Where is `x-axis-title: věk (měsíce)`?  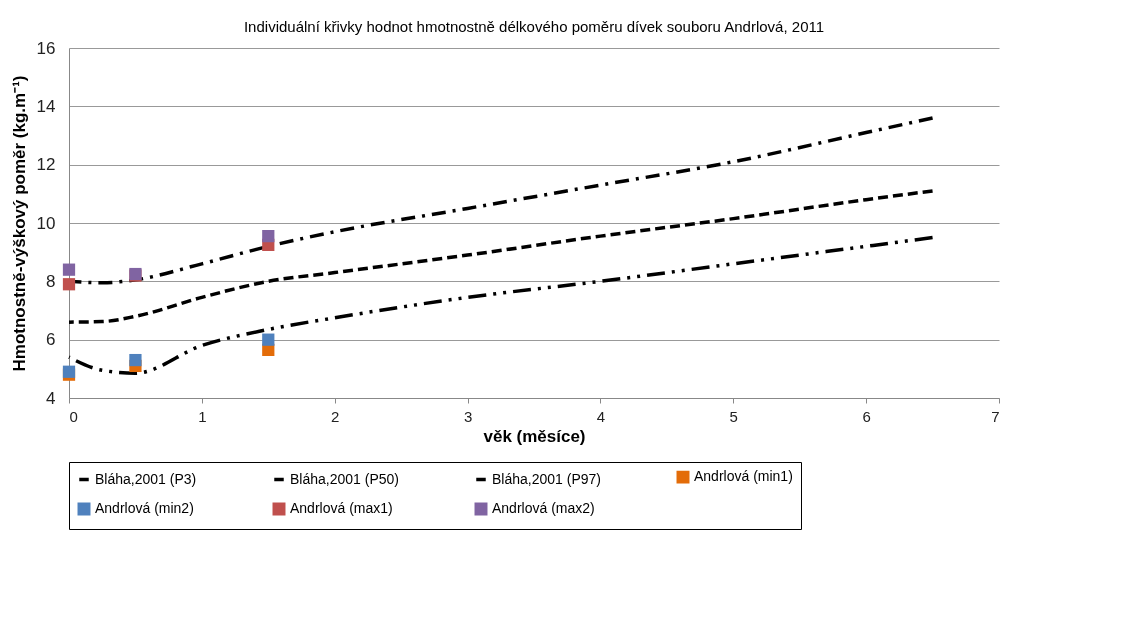
x-axis-title: věk (měsíce) is located at coordinates (534, 436).